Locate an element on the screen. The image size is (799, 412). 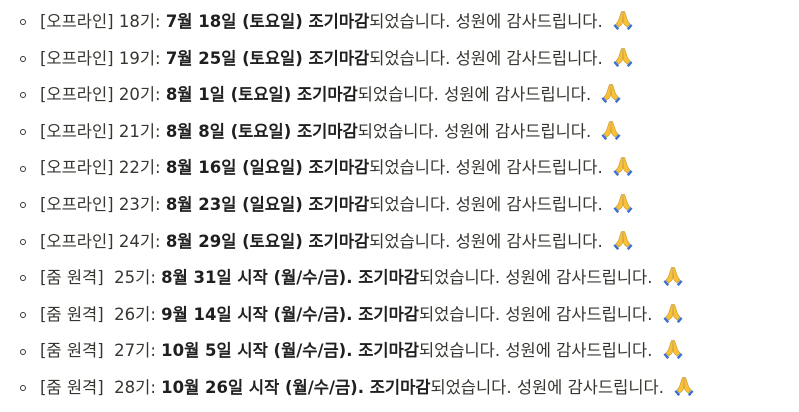
cohort-label: [오프라인] 23기: is located at coordinates (103, 204).